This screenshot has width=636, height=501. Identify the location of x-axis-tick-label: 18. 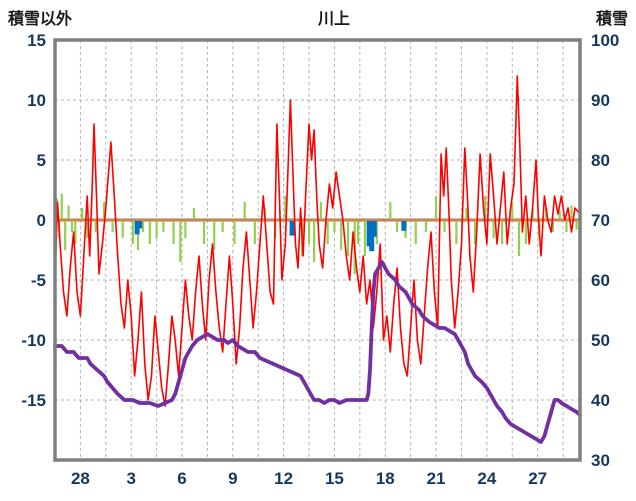
(385, 478).